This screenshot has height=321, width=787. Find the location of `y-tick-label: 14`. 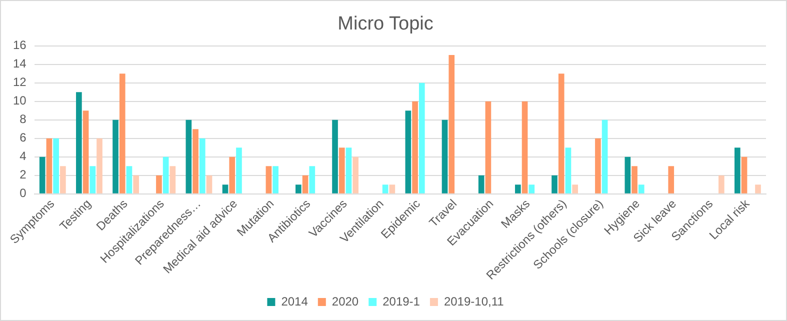

y-tick-label: 14 is located at coordinates (19, 63).